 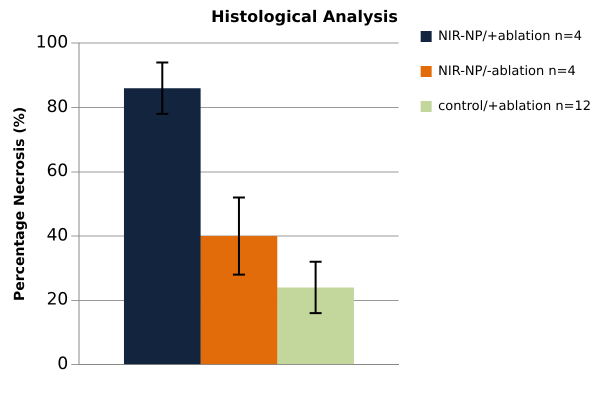 I want to click on legend-label: NIR-NP/-ablation n=4, so click(x=507, y=71).